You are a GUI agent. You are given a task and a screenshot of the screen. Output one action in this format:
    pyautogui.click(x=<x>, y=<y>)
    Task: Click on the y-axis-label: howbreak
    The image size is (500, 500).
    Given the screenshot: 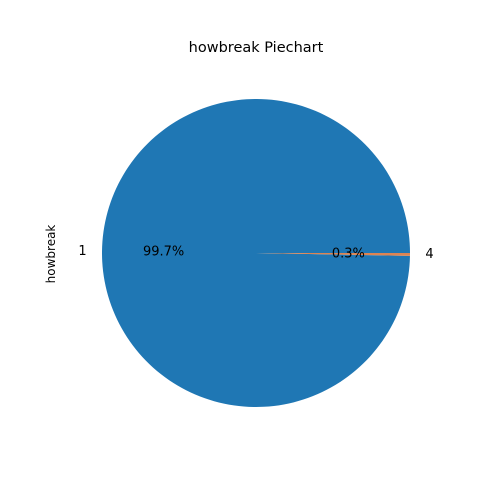 What is the action you would take?
    pyautogui.click(x=51, y=254)
    